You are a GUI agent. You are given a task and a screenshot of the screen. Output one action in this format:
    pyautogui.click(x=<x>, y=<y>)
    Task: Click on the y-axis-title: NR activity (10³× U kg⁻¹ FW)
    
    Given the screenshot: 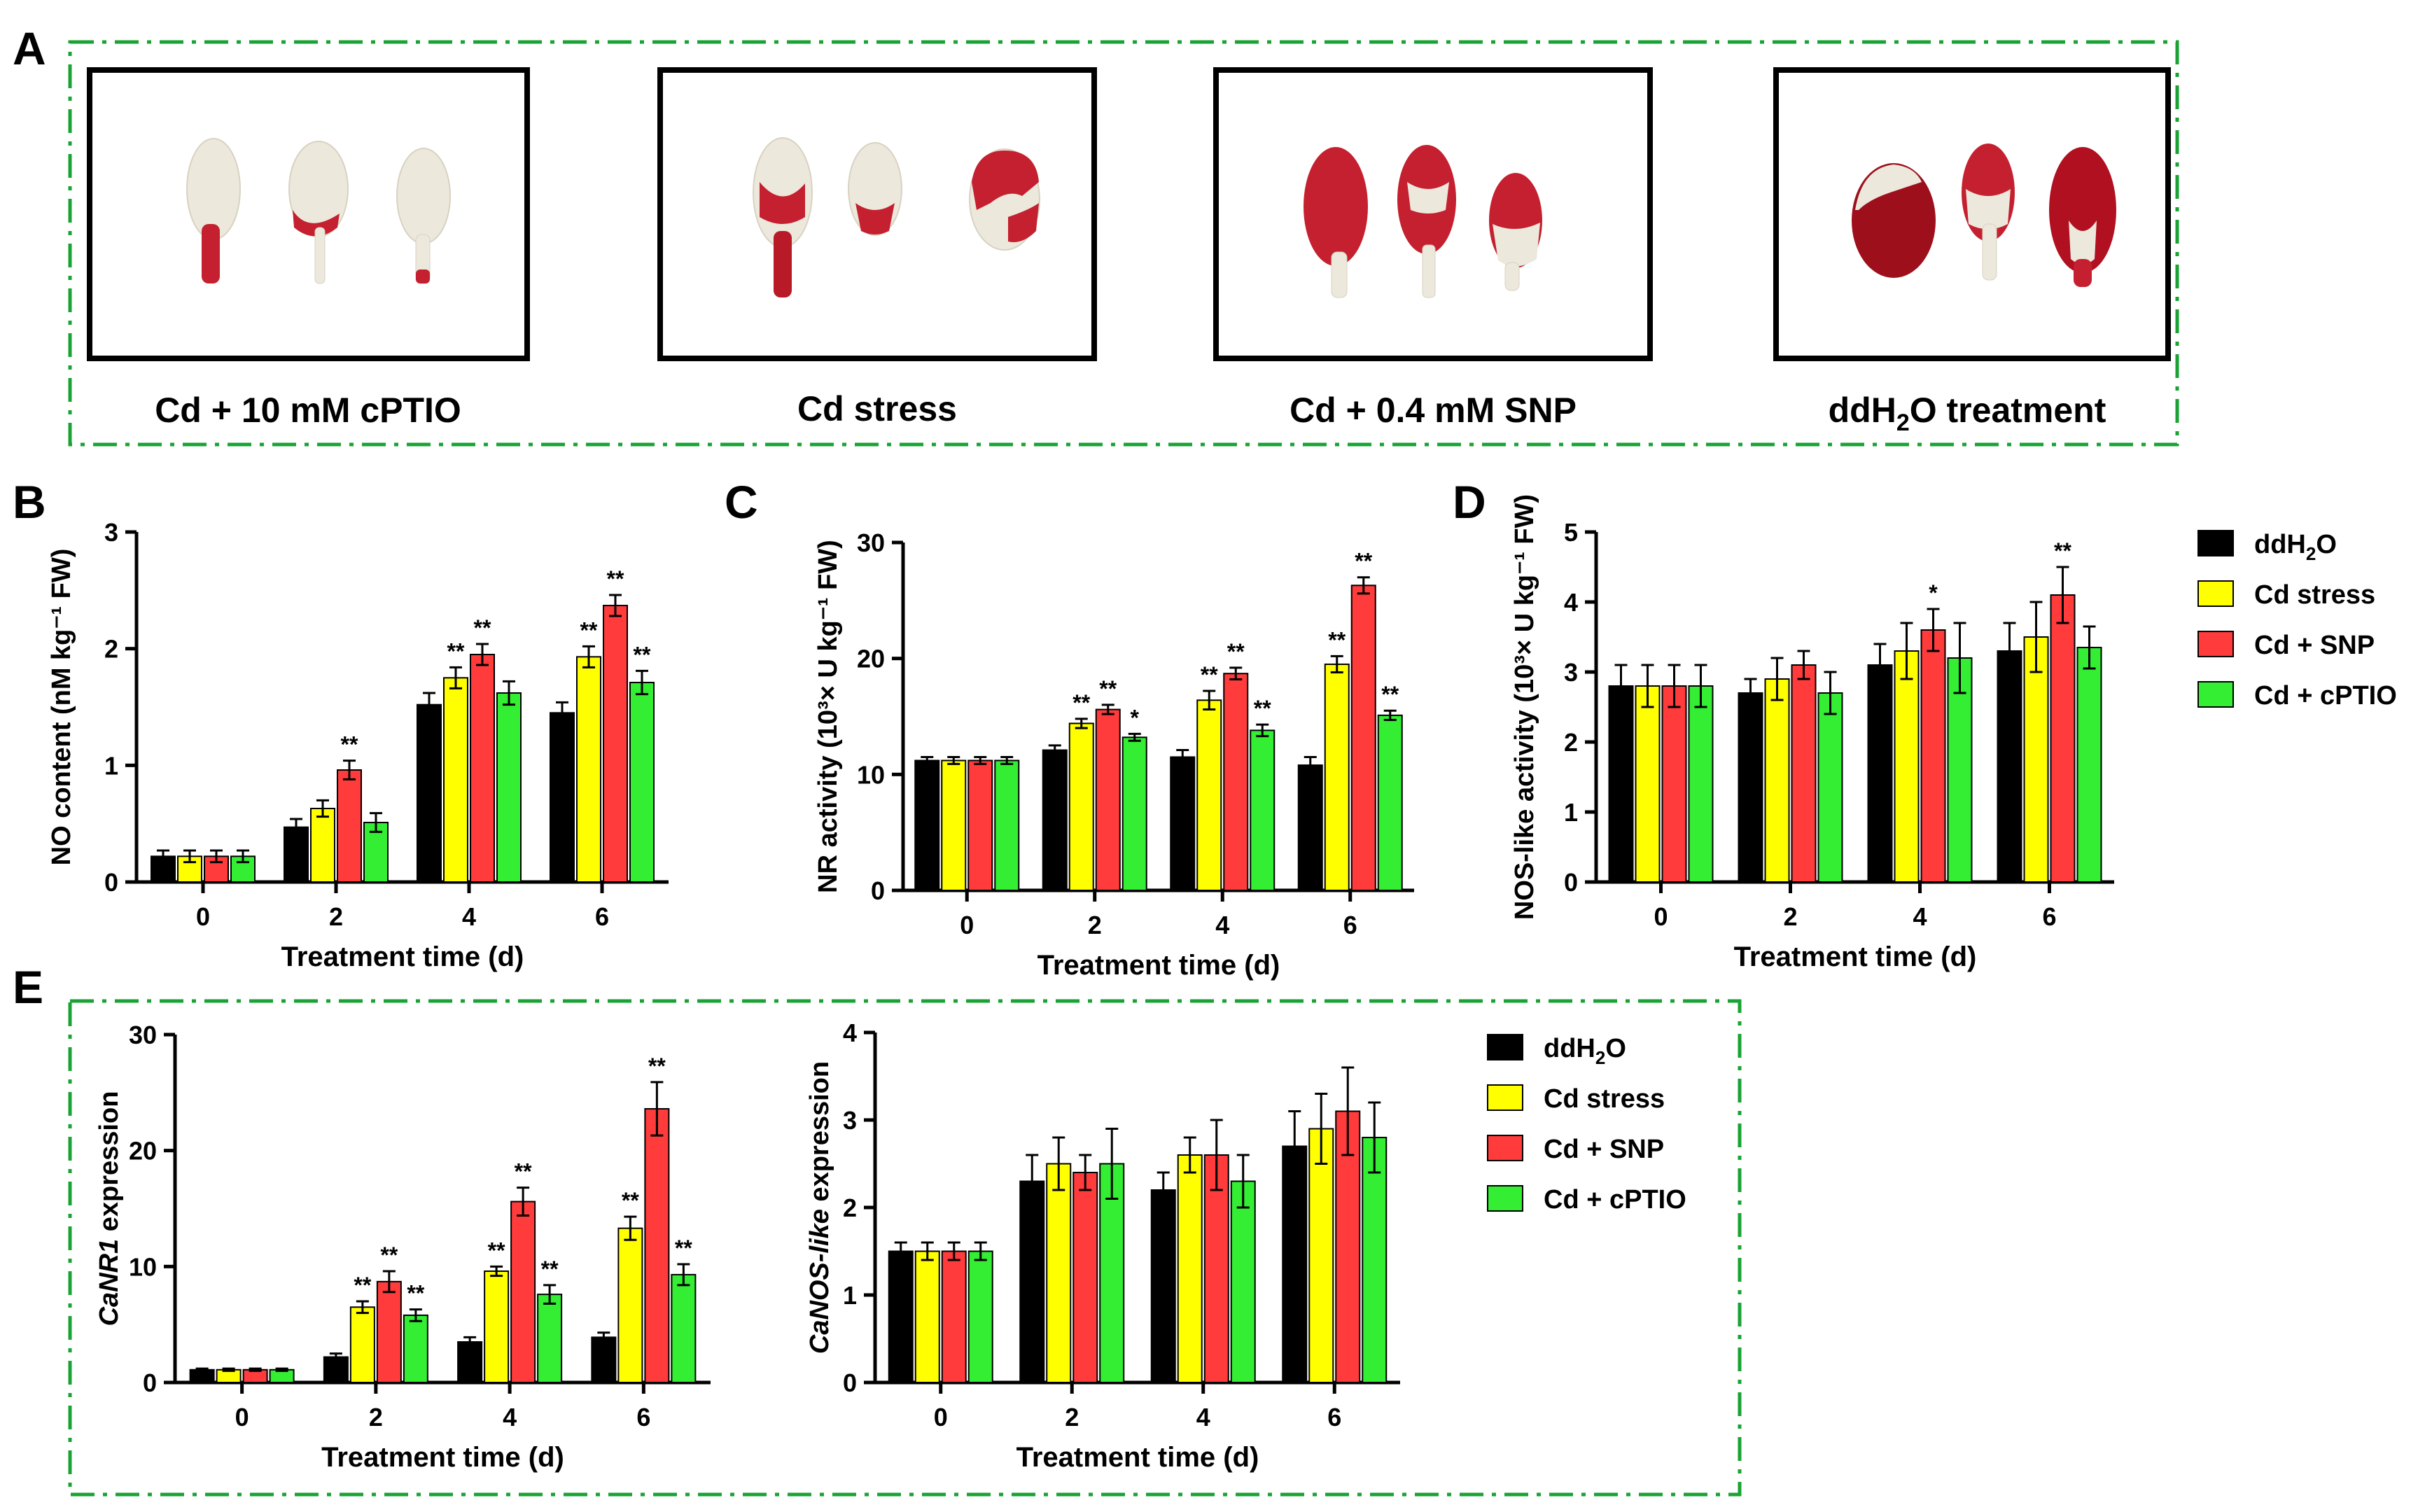 What is the action you would take?
    pyautogui.click(x=828, y=716)
    